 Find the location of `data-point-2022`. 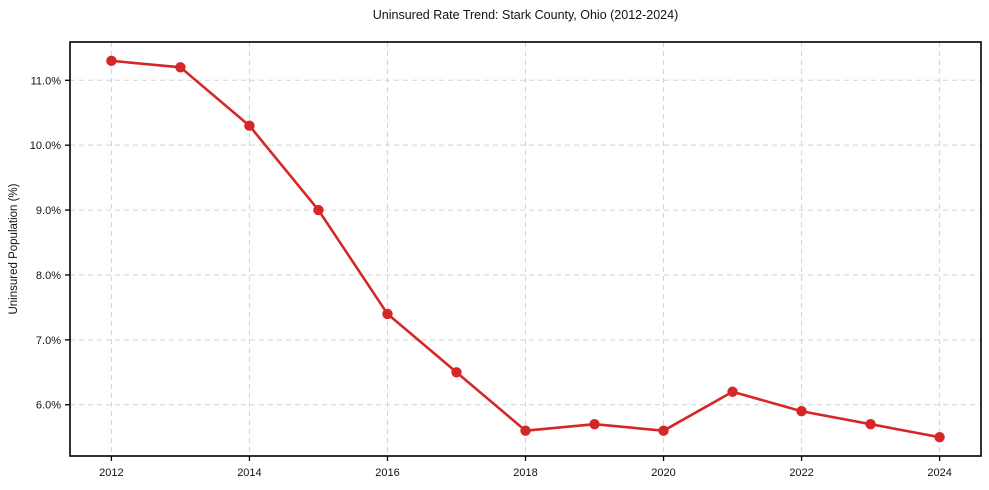

data-point-2022 is located at coordinates (801, 411).